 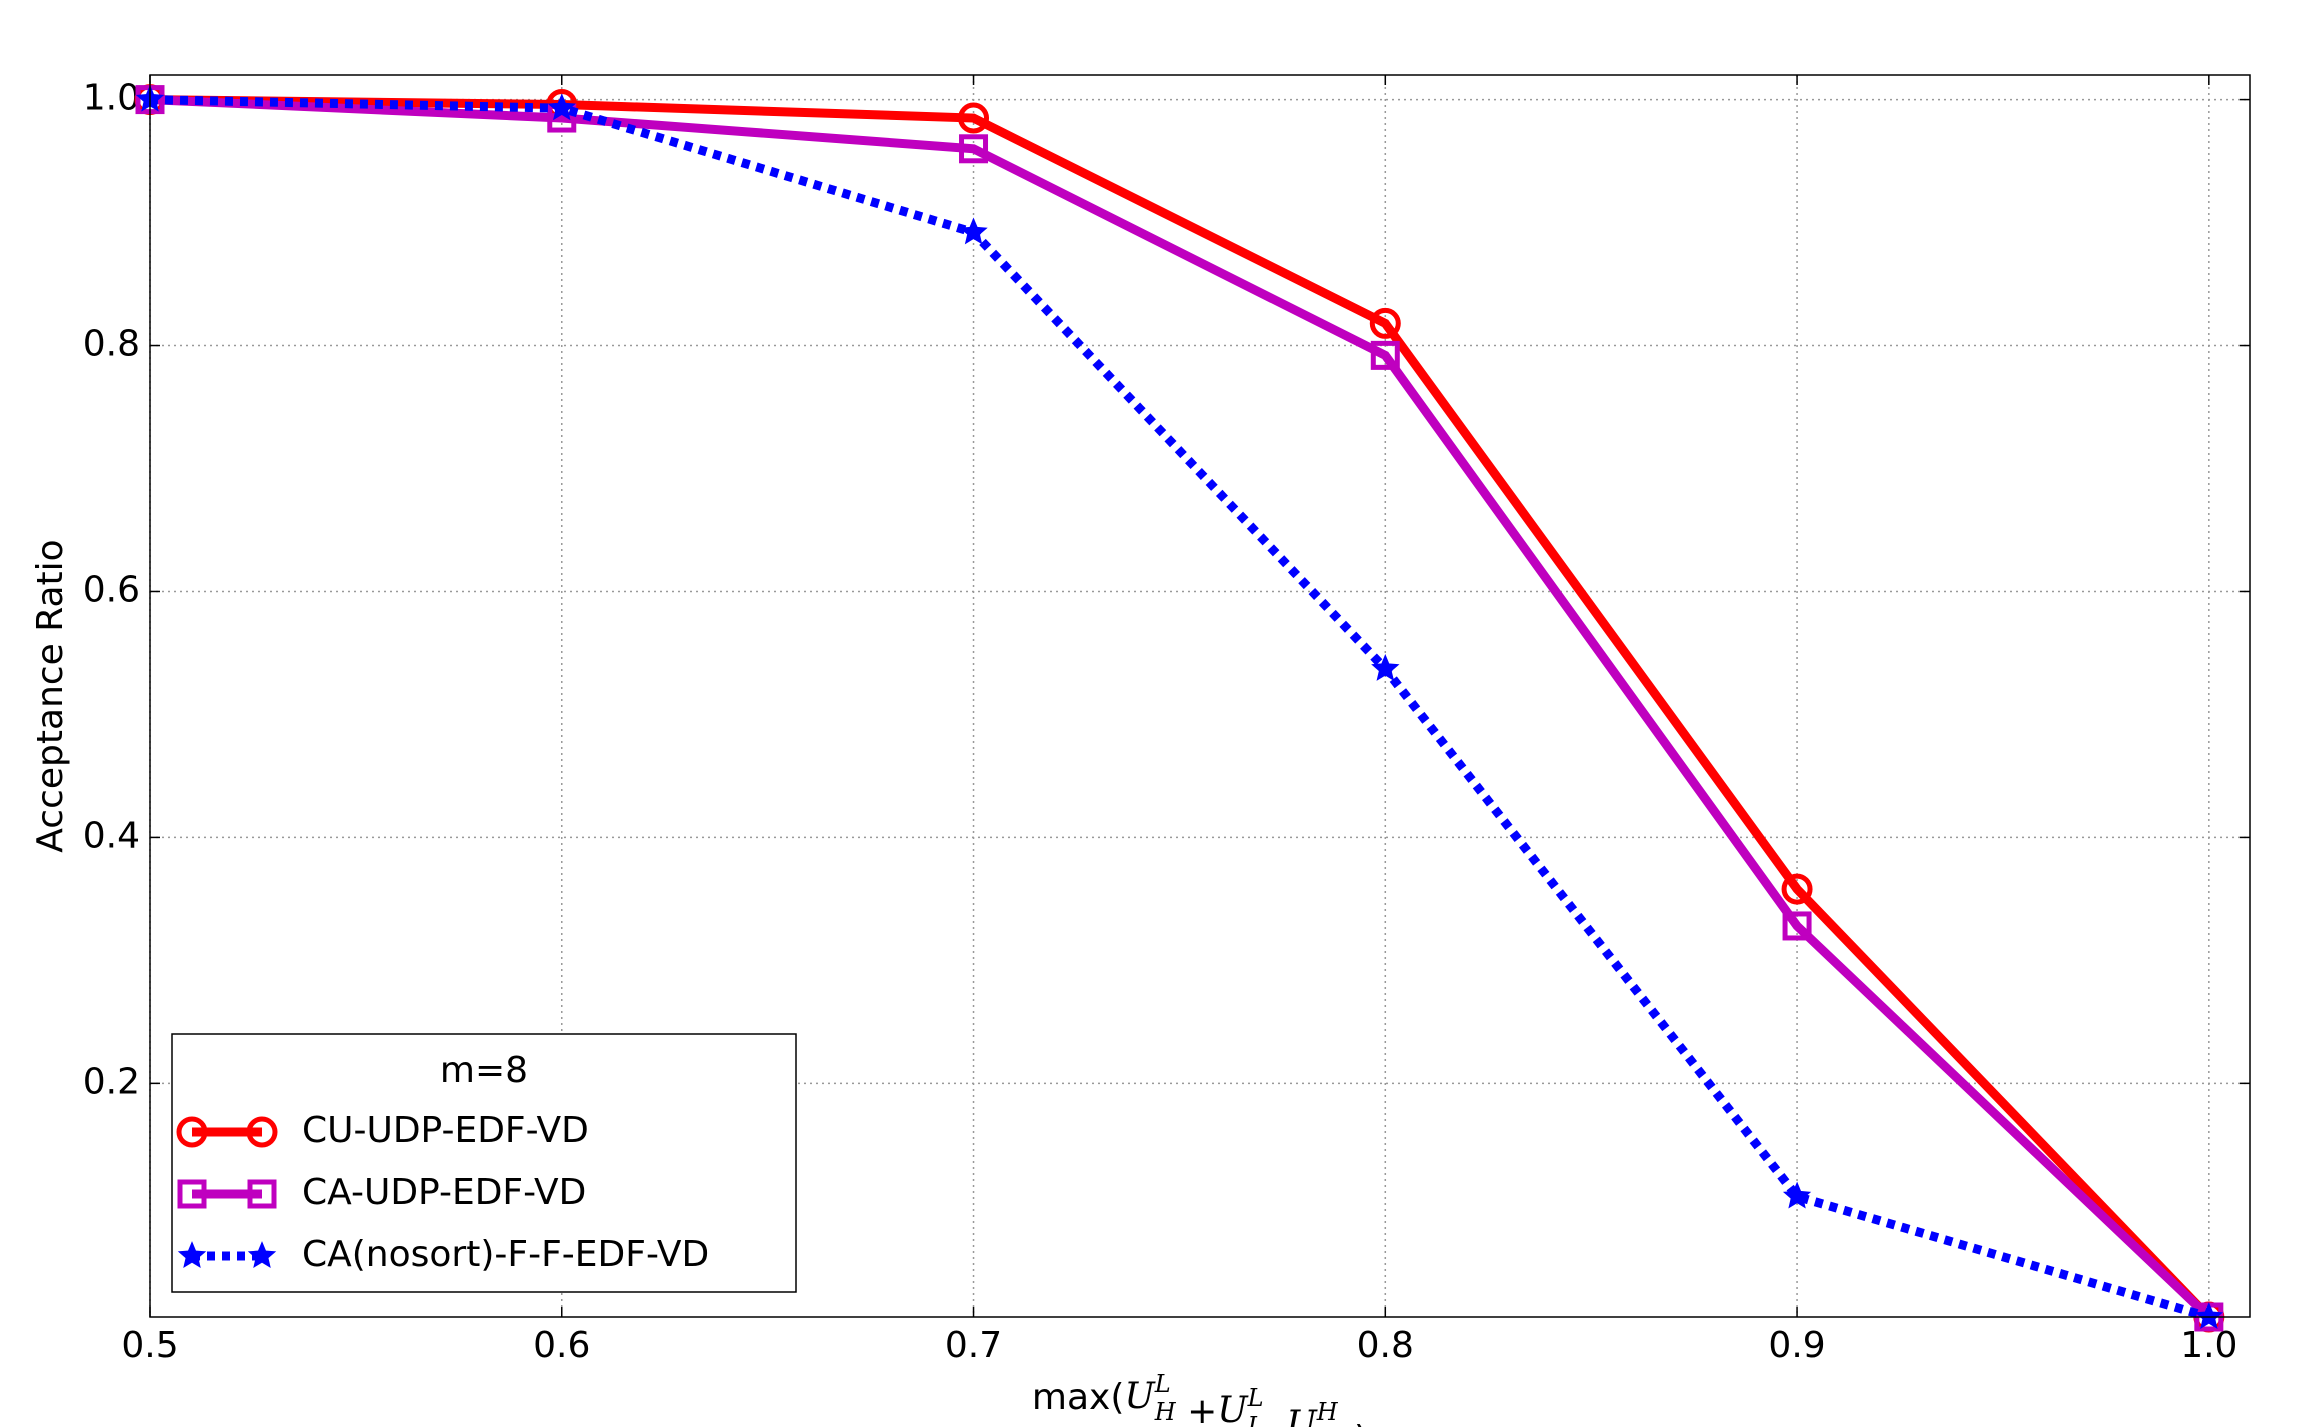 What do you see at coordinates (111, 1081) in the screenshot?
I see `y-tick-label: 0.2` at bounding box center [111, 1081].